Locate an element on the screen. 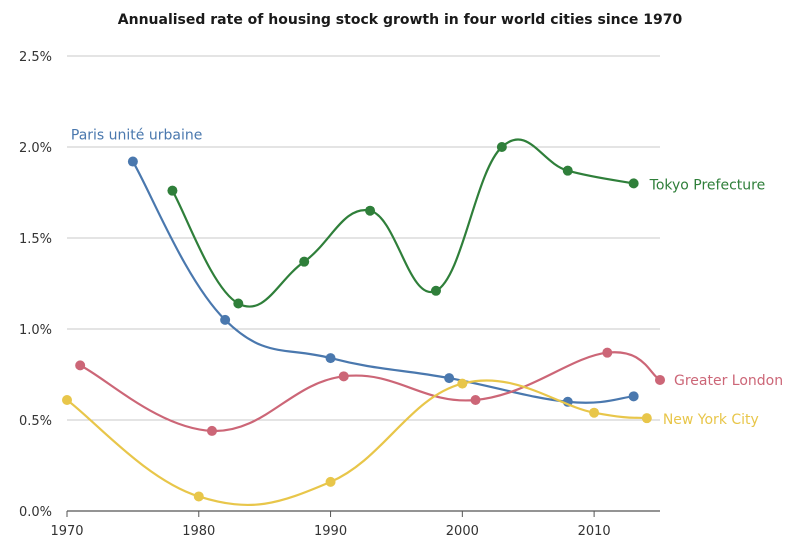 This screenshot has height=545, width=789. x-tick-label: 1990 is located at coordinates (330, 531).